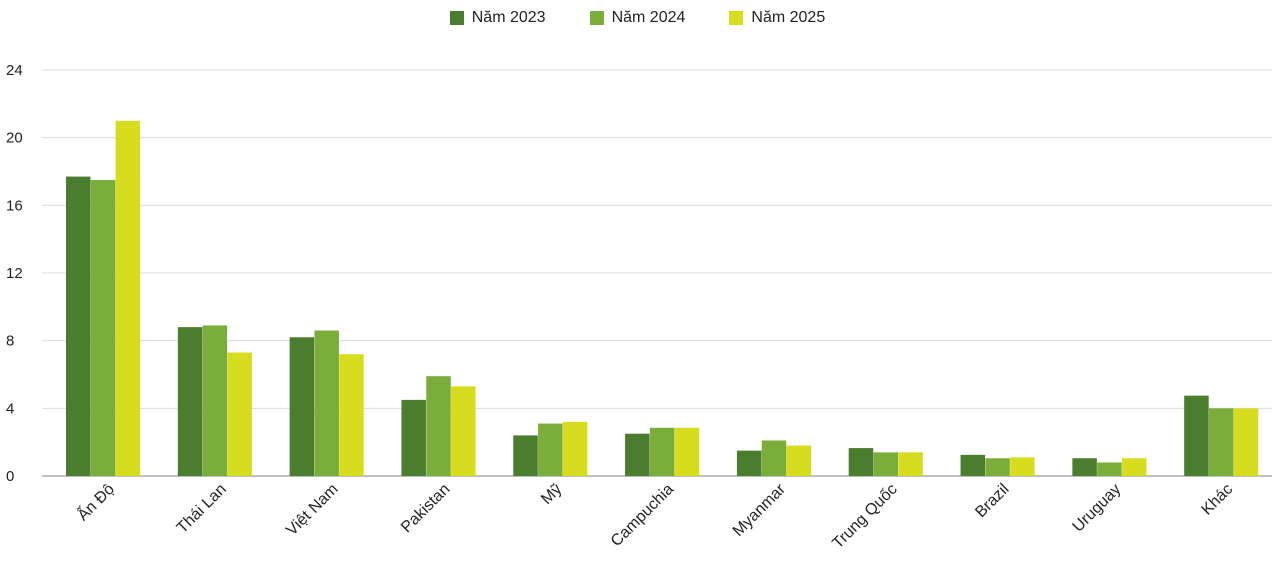  What do you see at coordinates (642, 515) in the screenshot?
I see `x-tick-label: Campuchia` at bounding box center [642, 515].